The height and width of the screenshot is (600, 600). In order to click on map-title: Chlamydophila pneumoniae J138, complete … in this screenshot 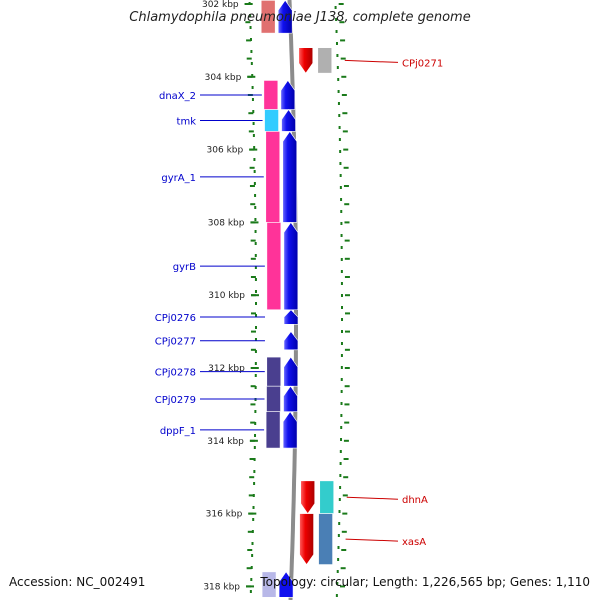, I will do `click(300, 17)`.